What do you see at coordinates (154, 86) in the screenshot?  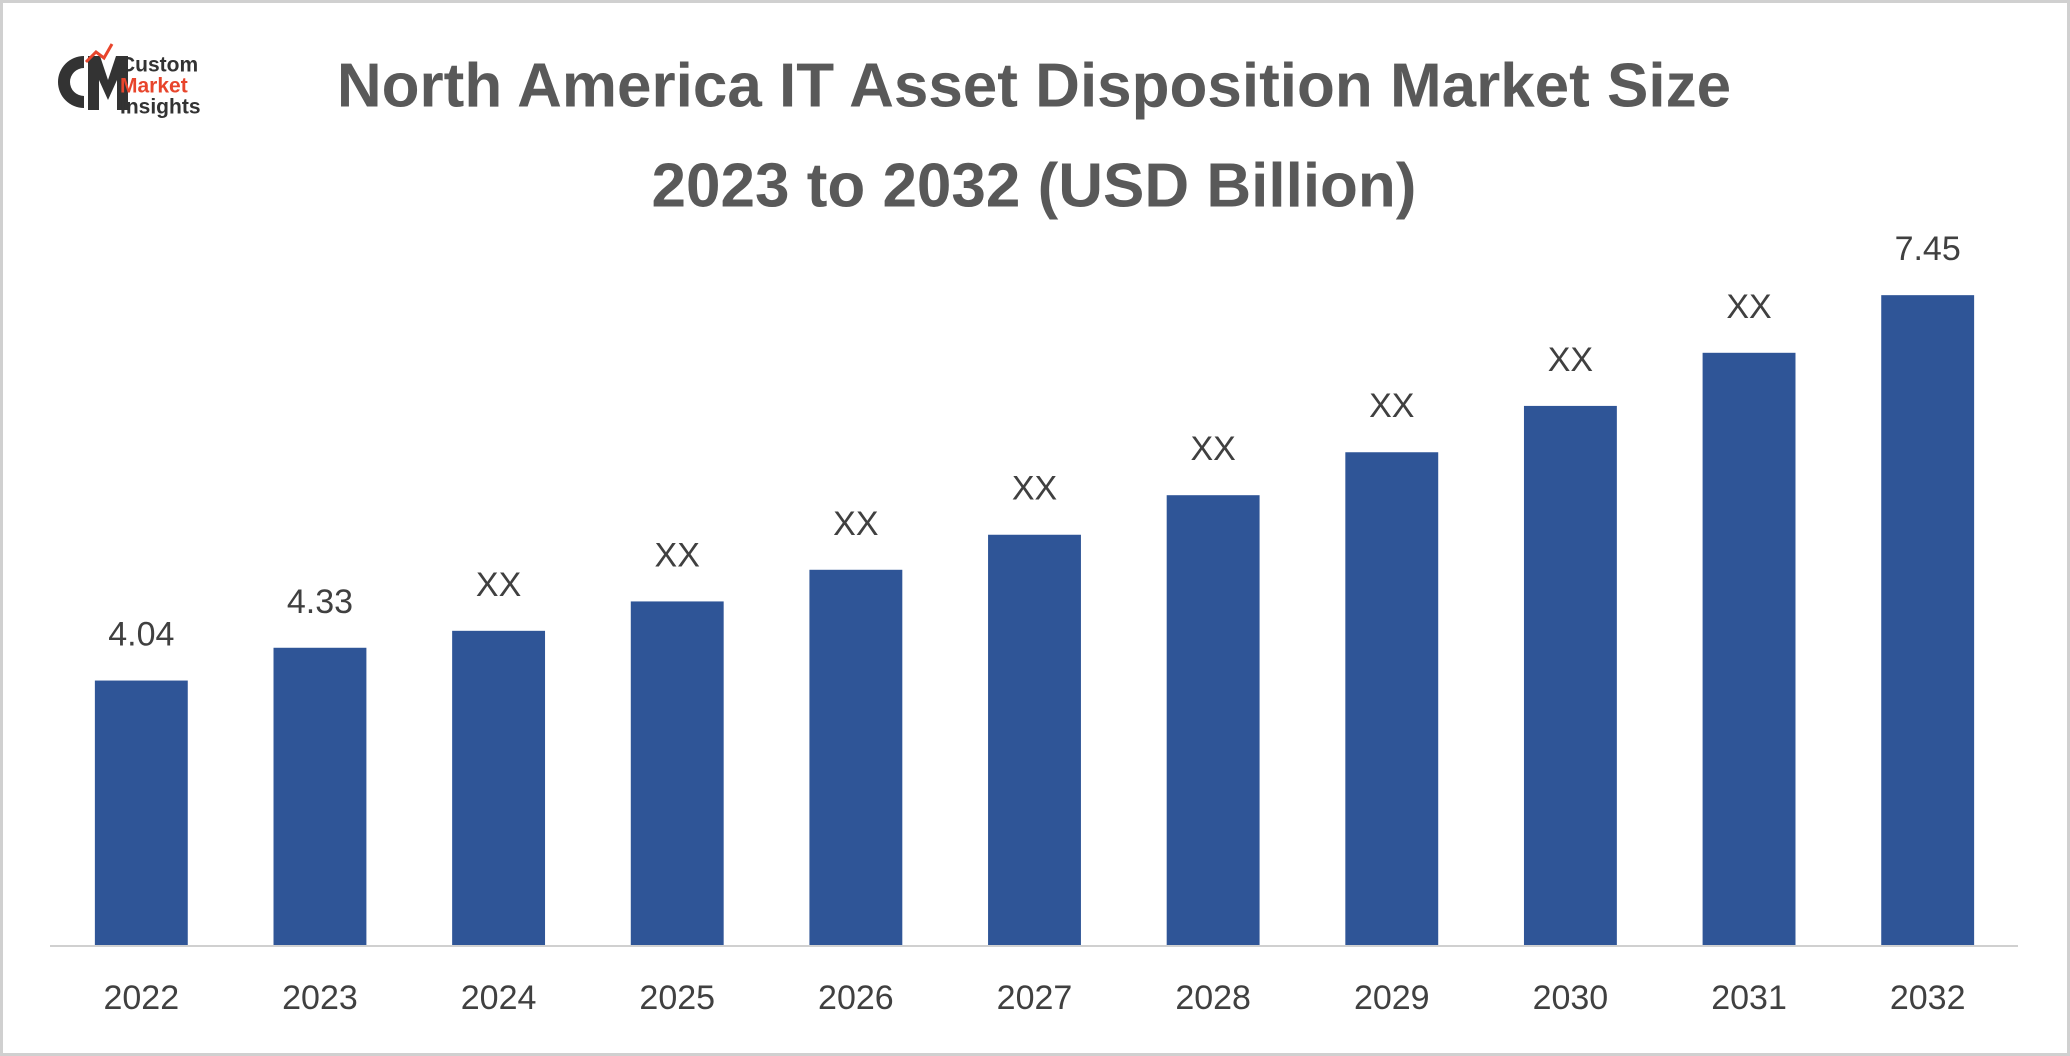 I see `brand-line: Market` at bounding box center [154, 86].